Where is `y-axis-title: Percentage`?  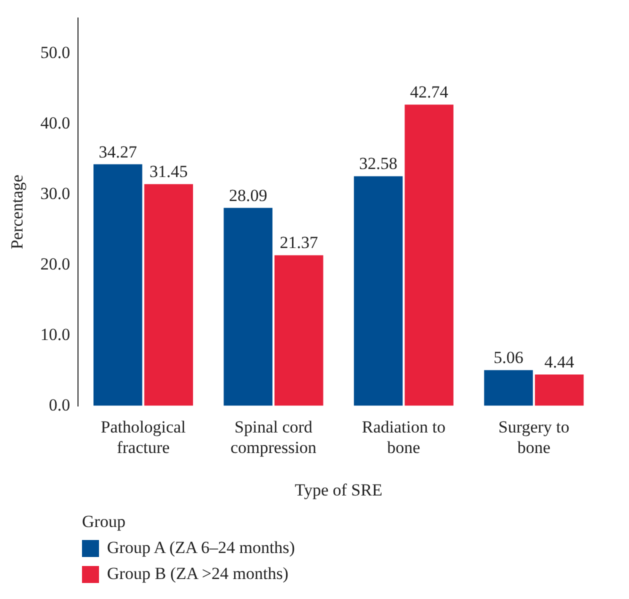
y-axis-title: Percentage is located at coordinates (17, 212).